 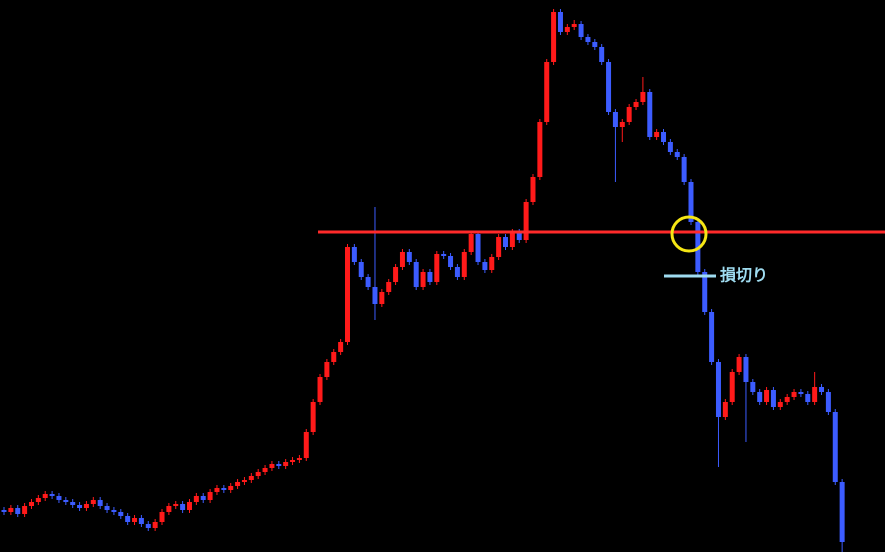 I want to click on highlight-circle, so click(x=689, y=234).